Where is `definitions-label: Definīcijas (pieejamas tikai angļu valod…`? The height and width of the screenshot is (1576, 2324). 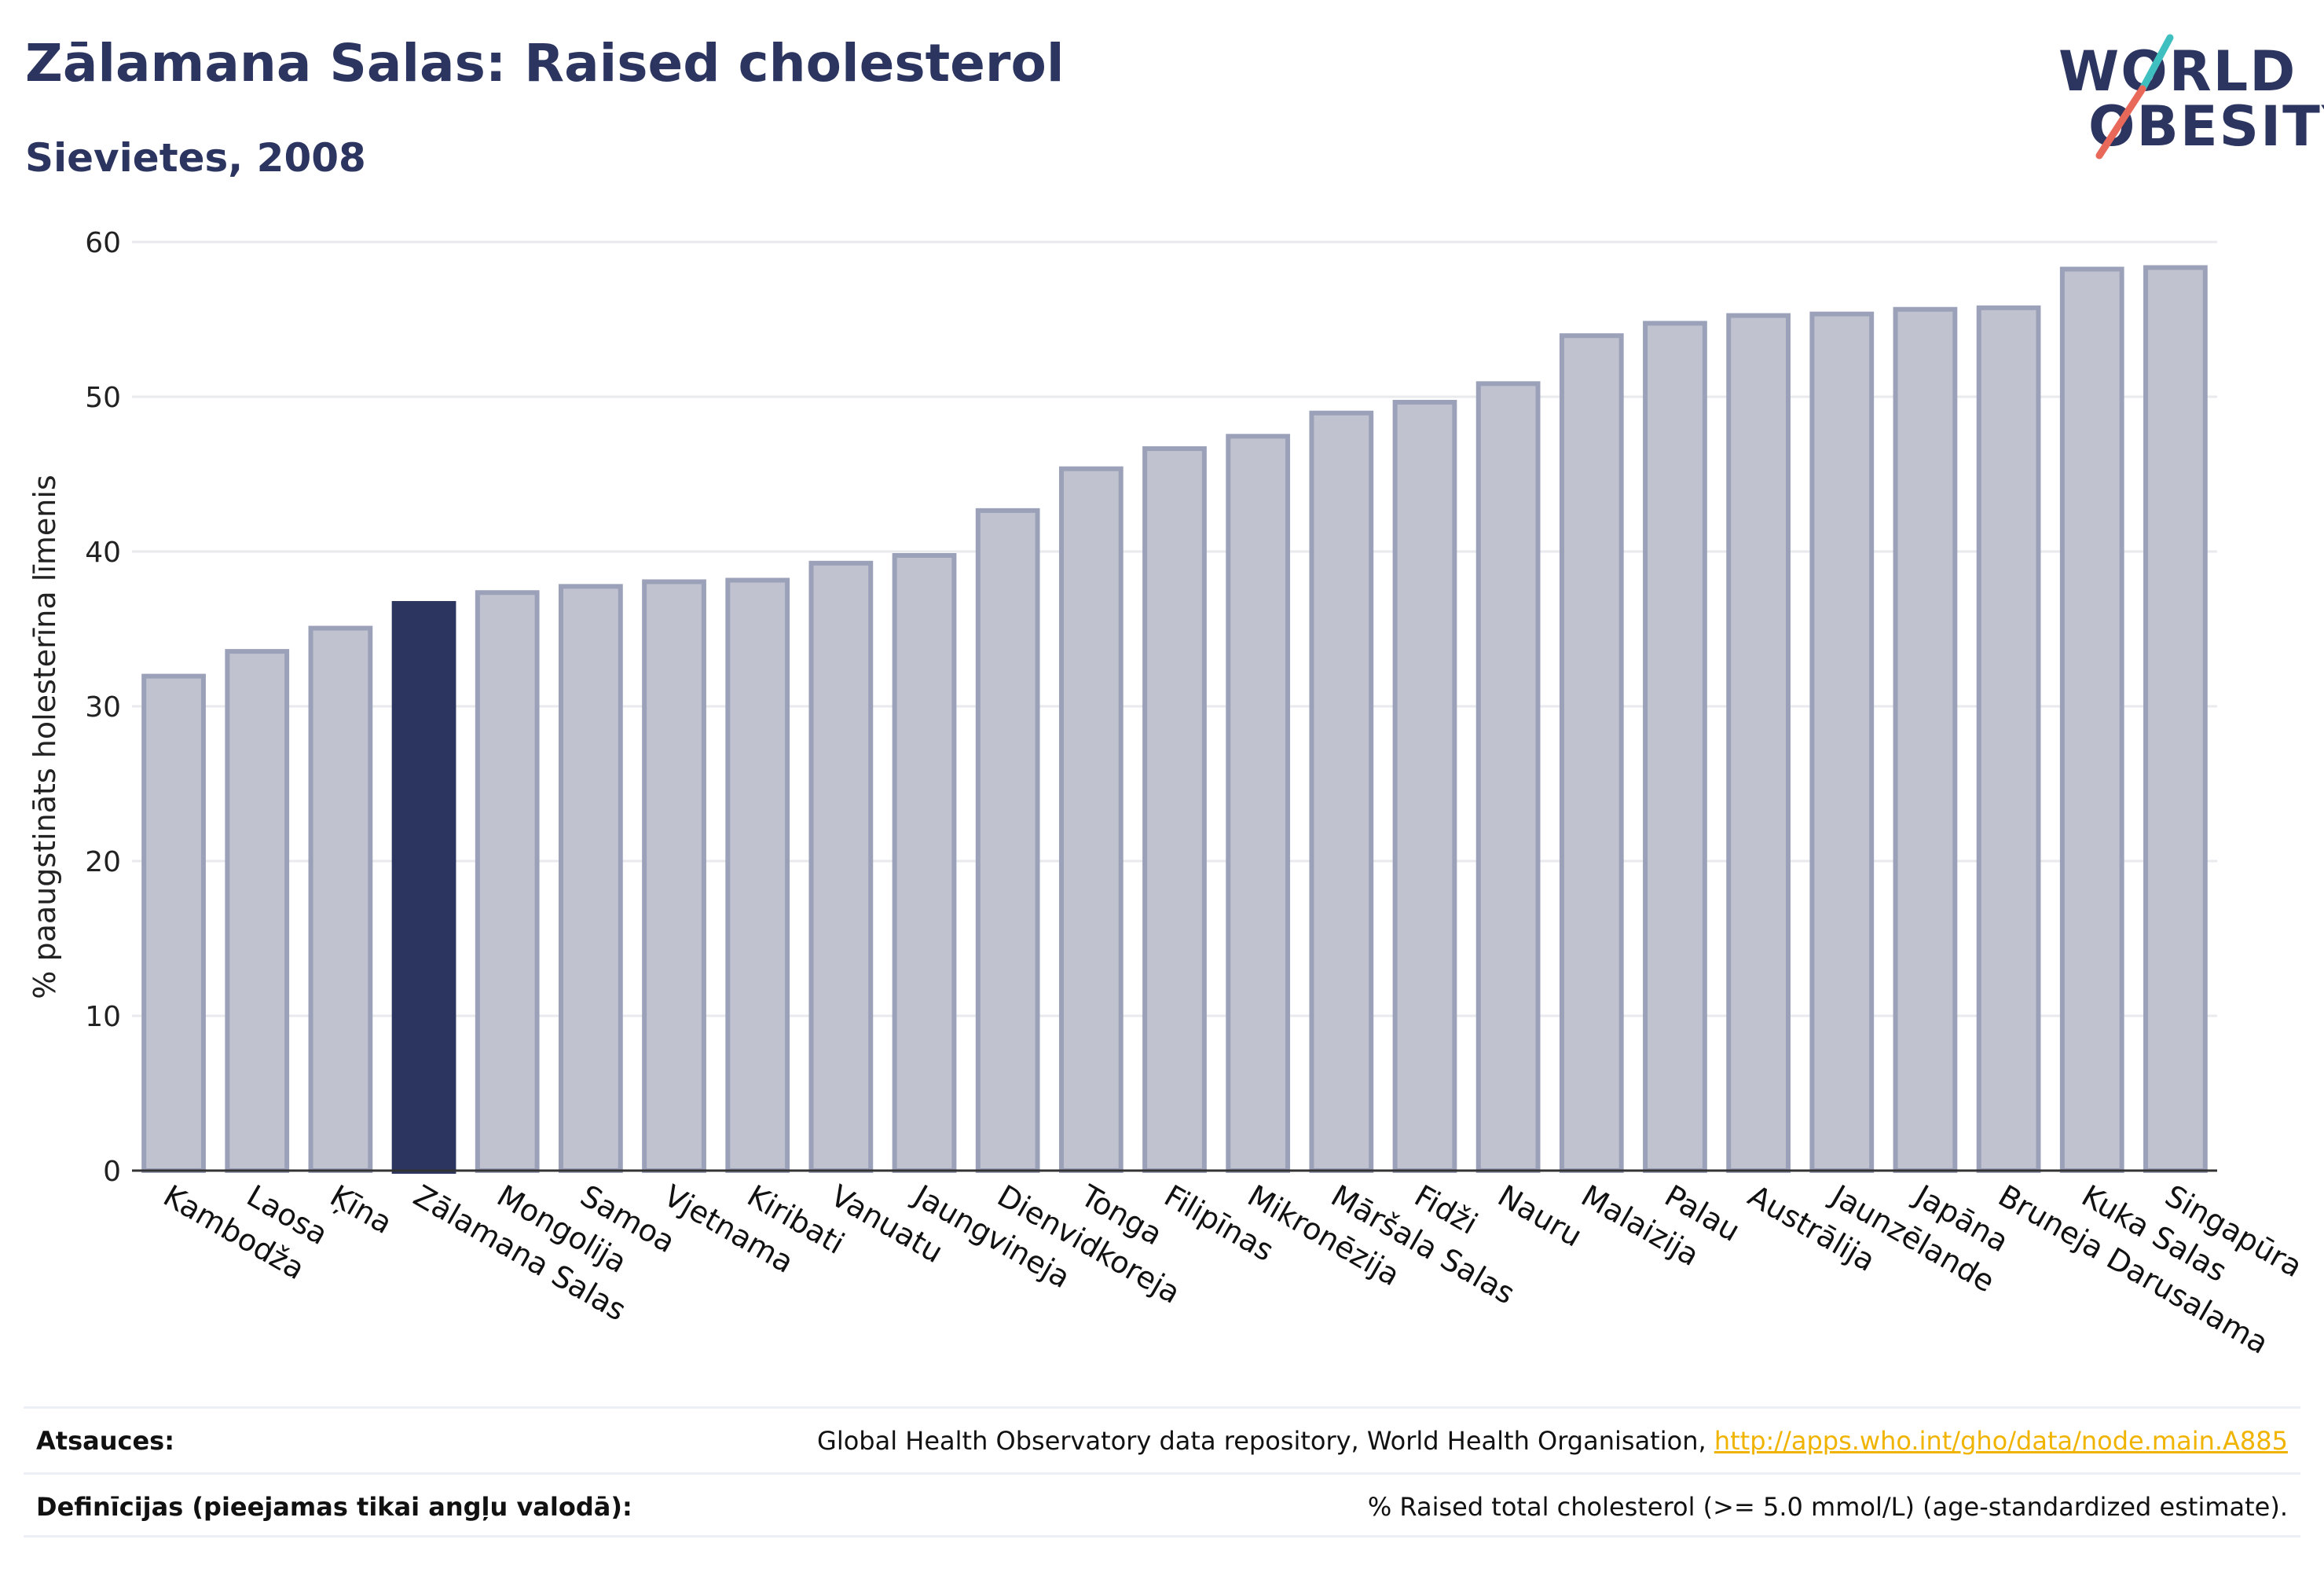 definitions-label: Definīcijas (pieejamas tikai angļu valod… is located at coordinates (334, 1507).